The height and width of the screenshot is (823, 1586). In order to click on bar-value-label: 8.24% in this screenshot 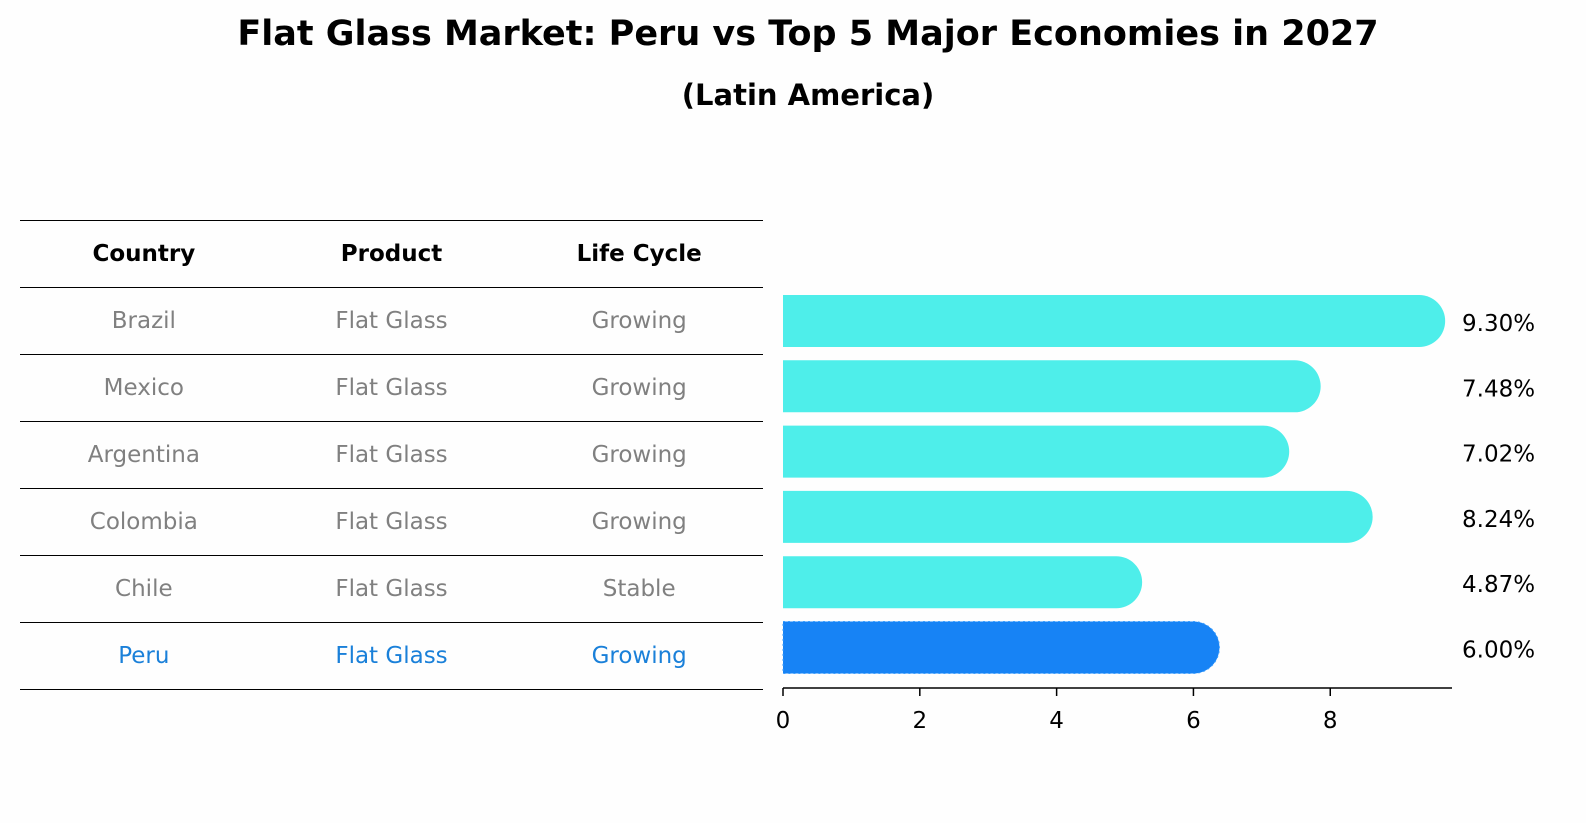, I will do `click(1498, 520)`.